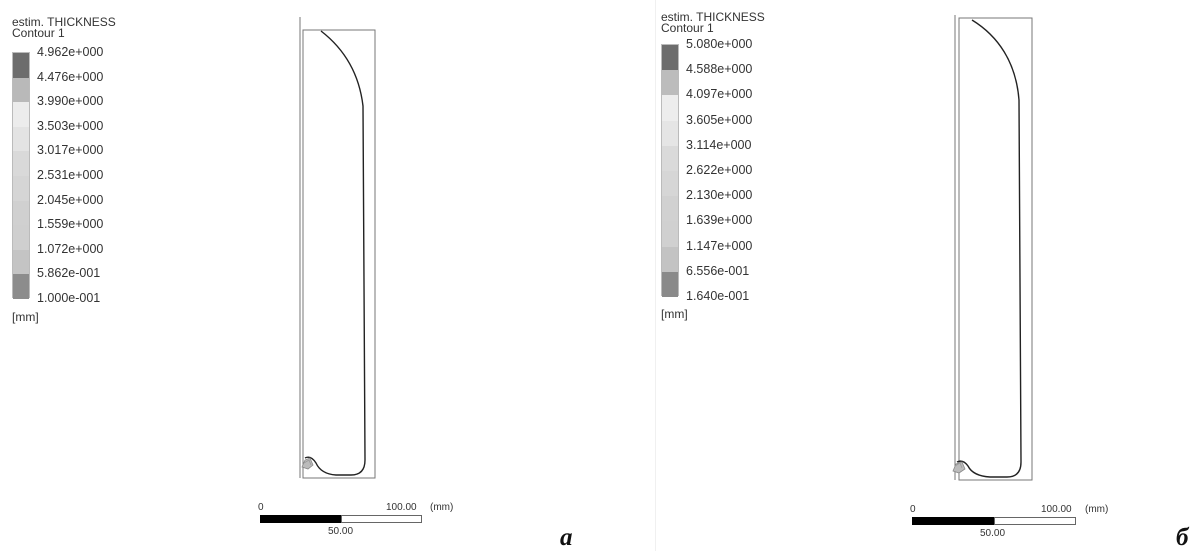 This screenshot has height=552, width=1191. What do you see at coordinates (992, 248) in the screenshot?
I see `geometry-section-b` at bounding box center [992, 248].